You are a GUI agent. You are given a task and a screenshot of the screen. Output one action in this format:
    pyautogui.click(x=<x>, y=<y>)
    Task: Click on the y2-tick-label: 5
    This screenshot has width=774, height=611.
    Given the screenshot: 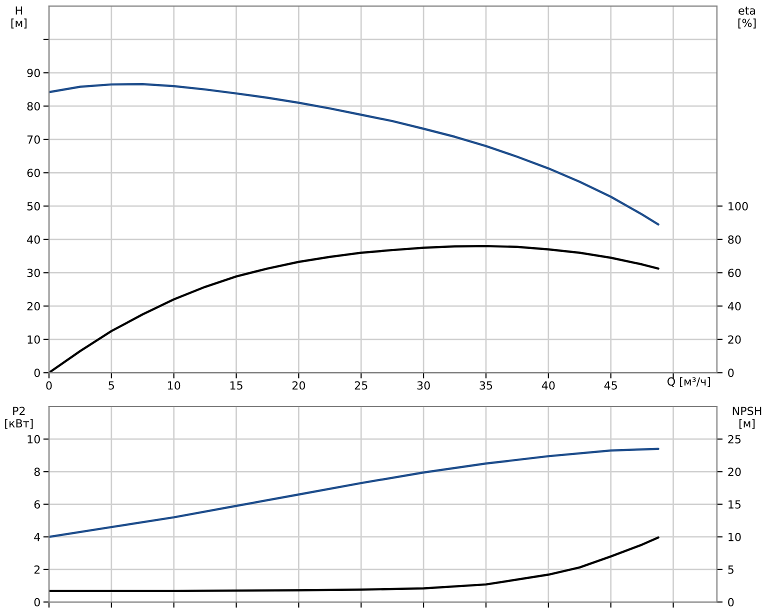 What is the action you would take?
    pyautogui.click(x=731, y=570)
    